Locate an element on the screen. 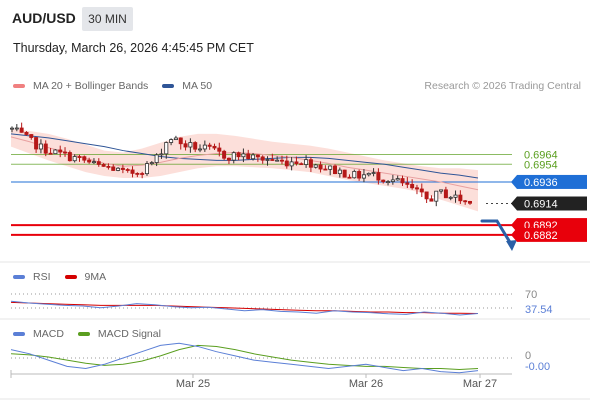  legend-ma50-label: MA 50 is located at coordinates (197, 86).